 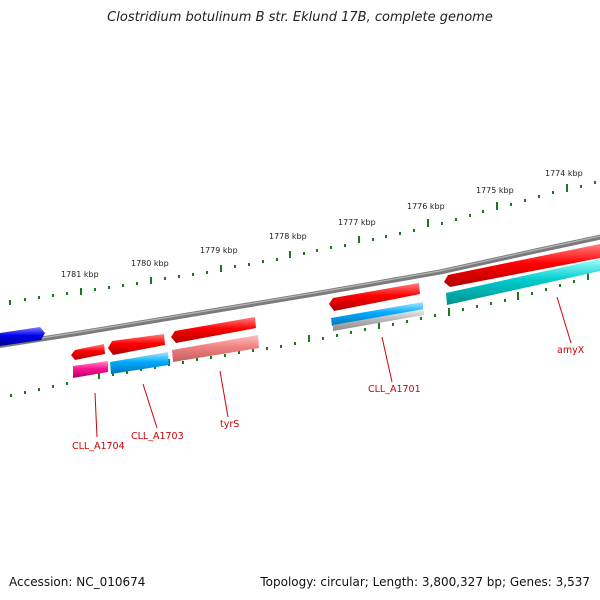 What do you see at coordinates (77, 582) in the screenshot?
I see `accession-text: Accession: NC_010674` at bounding box center [77, 582].